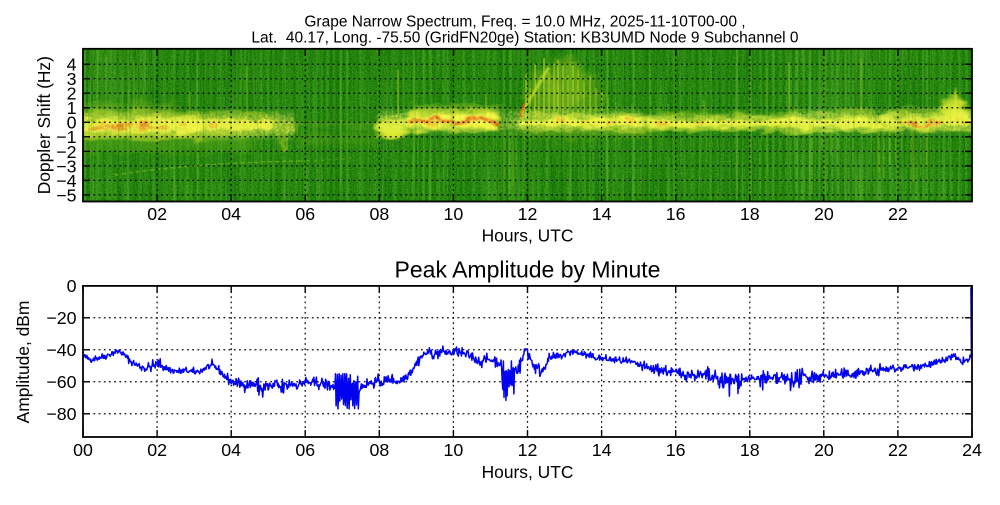 This screenshot has height=505, width=1000. I want to click on svg-text: 24, so click(972, 450).